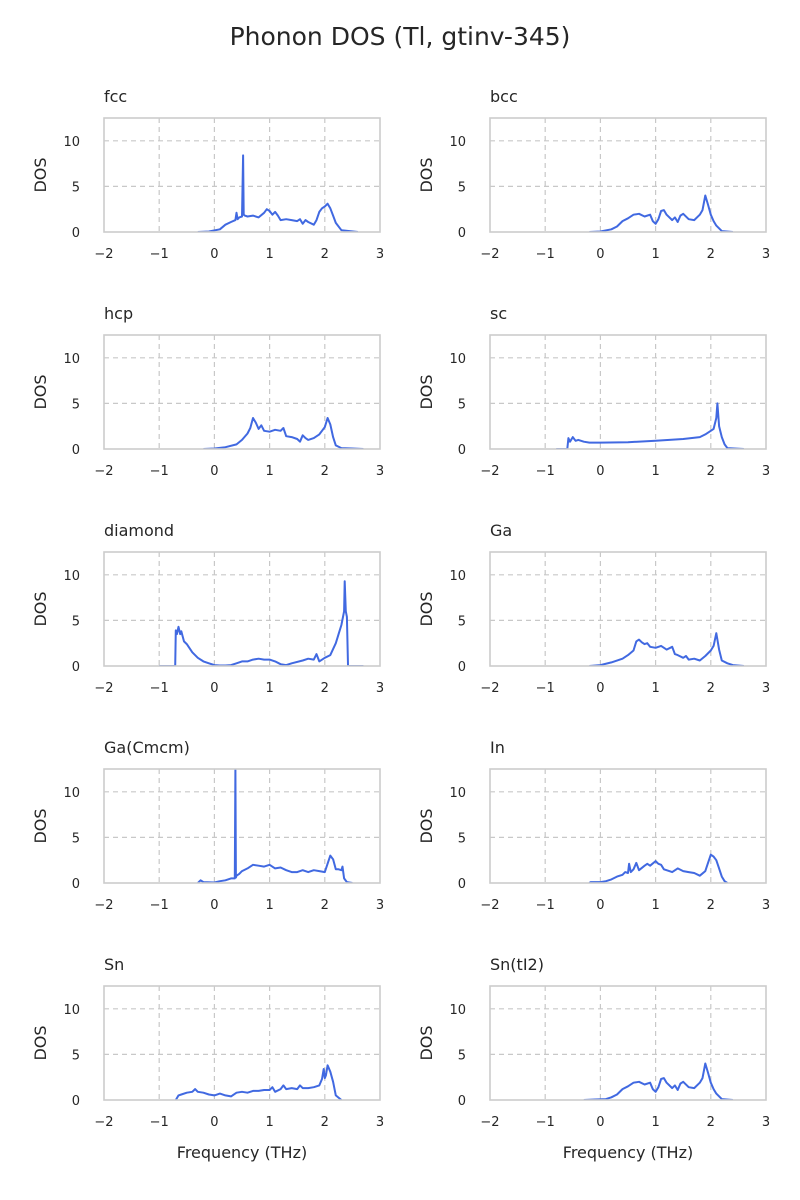  Describe the element at coordinates (501, 530) in the screenshot. I see `panel-title: Ga` at that location.